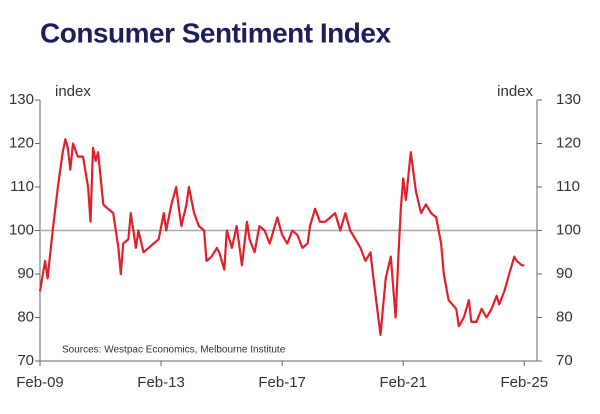 This screenshot has width=600, height=414. What do you see at coordinates (73, 91) in the screenshot?
I see `y-axis-label: index` at bounding box center [73, 91].